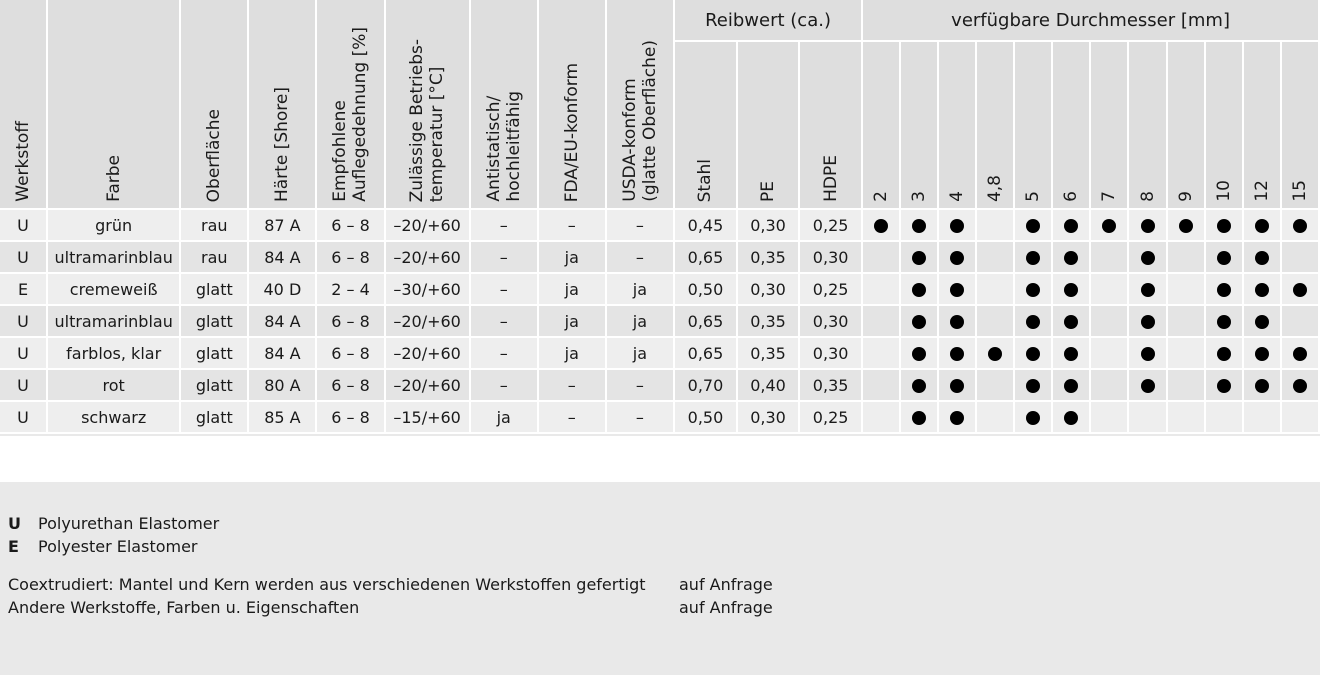 This screenshot has height=675, width=1320. I want to click on cell-farbe: farblos, klar, so click(114, 353).